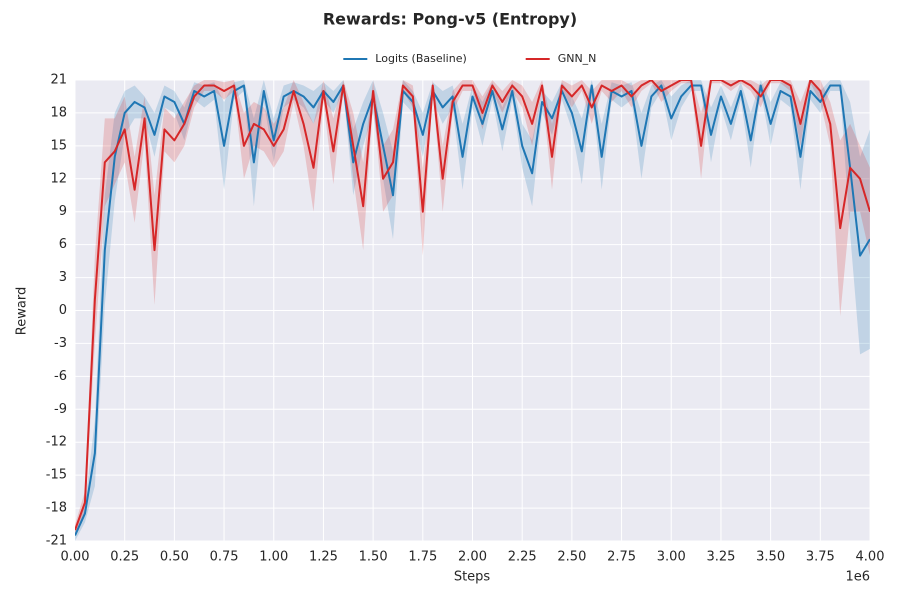 The image size is (900, 604). What do you see at coordinates (770, 557) in the screenshot?
I see `x-tick-label: 3.50` at bounding box center [770, 557].